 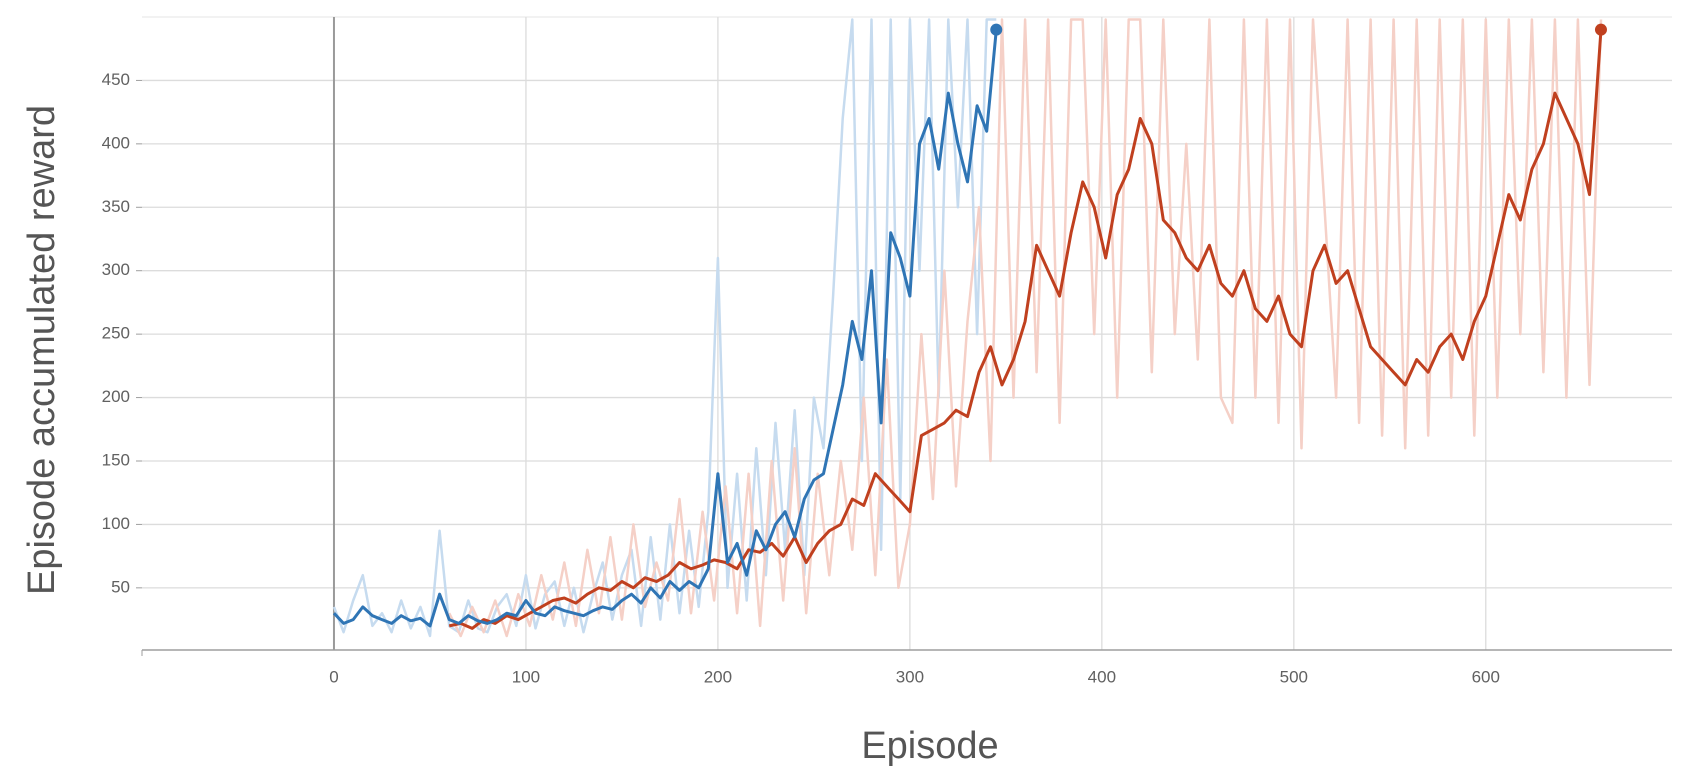 What do you see at coordinates (526, 676) in the screenshot?
I see `x-tick-label: 100` at bounding box center [526, 676].